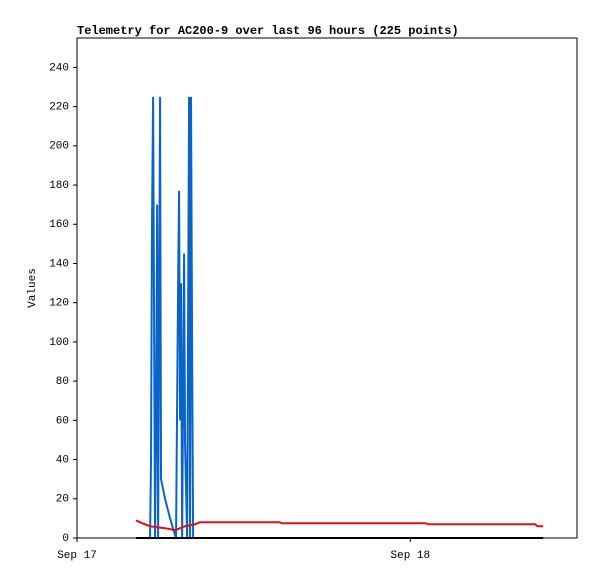 Image resolution: width=597 pixels, height=579 pixels. What do you see at coordinates (62, 382) in the screenshot?
I see `y-tick-label: 80` at bounding box center [62, 382].